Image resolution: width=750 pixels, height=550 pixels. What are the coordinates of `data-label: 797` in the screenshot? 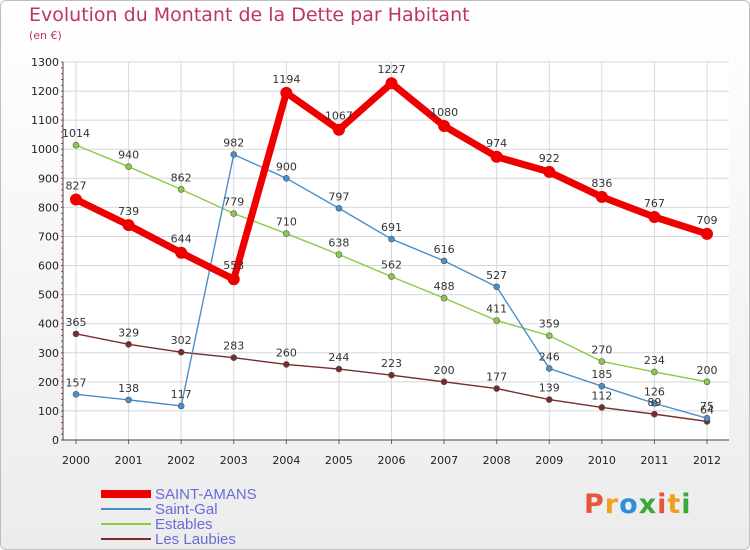 It's located at (338, 196).